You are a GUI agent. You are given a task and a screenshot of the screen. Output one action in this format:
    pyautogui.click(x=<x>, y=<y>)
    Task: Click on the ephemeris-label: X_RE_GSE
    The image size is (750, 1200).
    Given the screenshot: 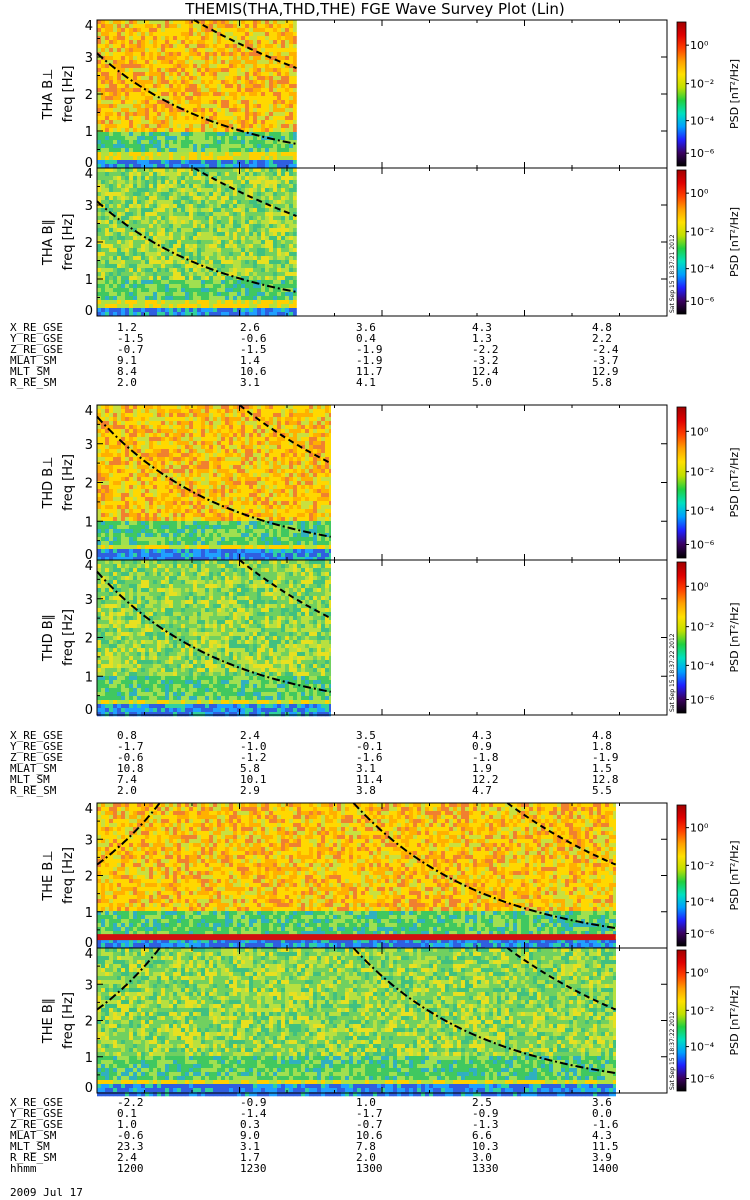 What is the action you would take?
    pyautogui.click(x=36, y=327)
    